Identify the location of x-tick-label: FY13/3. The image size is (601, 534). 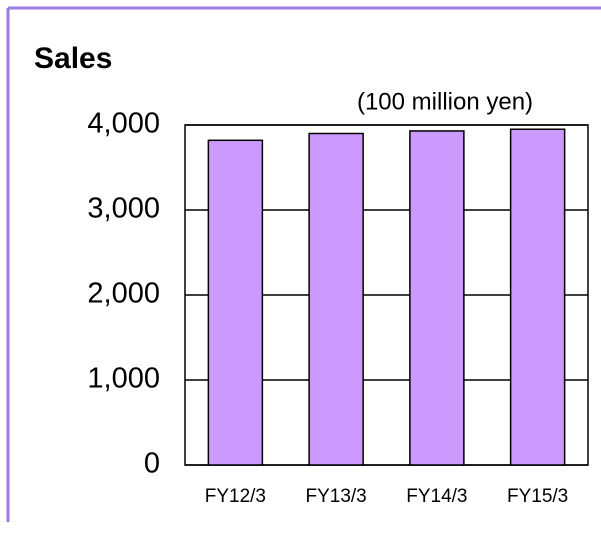
(335, 496).